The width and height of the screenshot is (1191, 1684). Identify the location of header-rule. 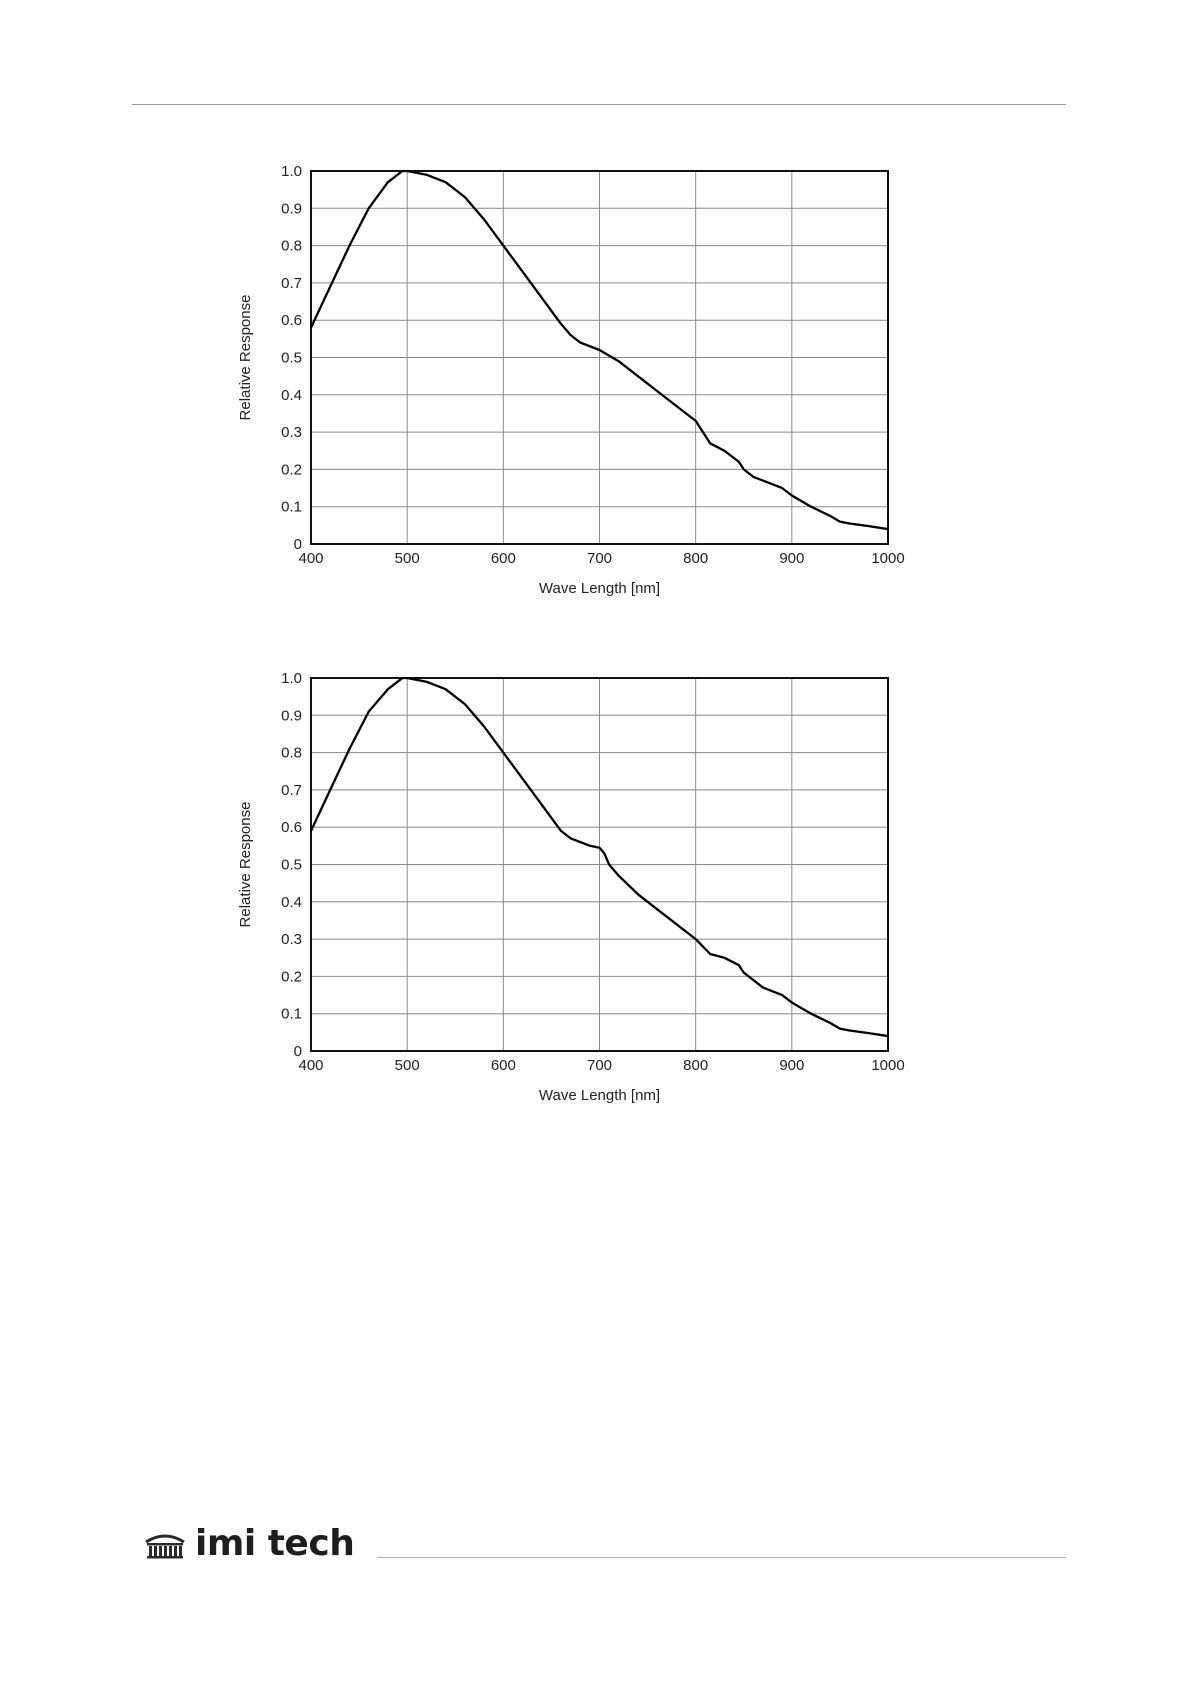
(599, 104).